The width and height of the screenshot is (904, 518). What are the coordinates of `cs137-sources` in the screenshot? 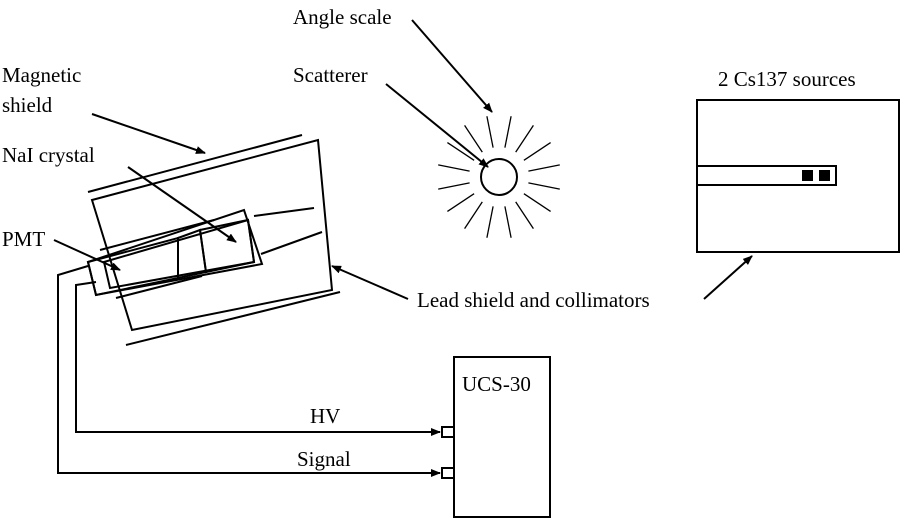 It's located at (816, 175).